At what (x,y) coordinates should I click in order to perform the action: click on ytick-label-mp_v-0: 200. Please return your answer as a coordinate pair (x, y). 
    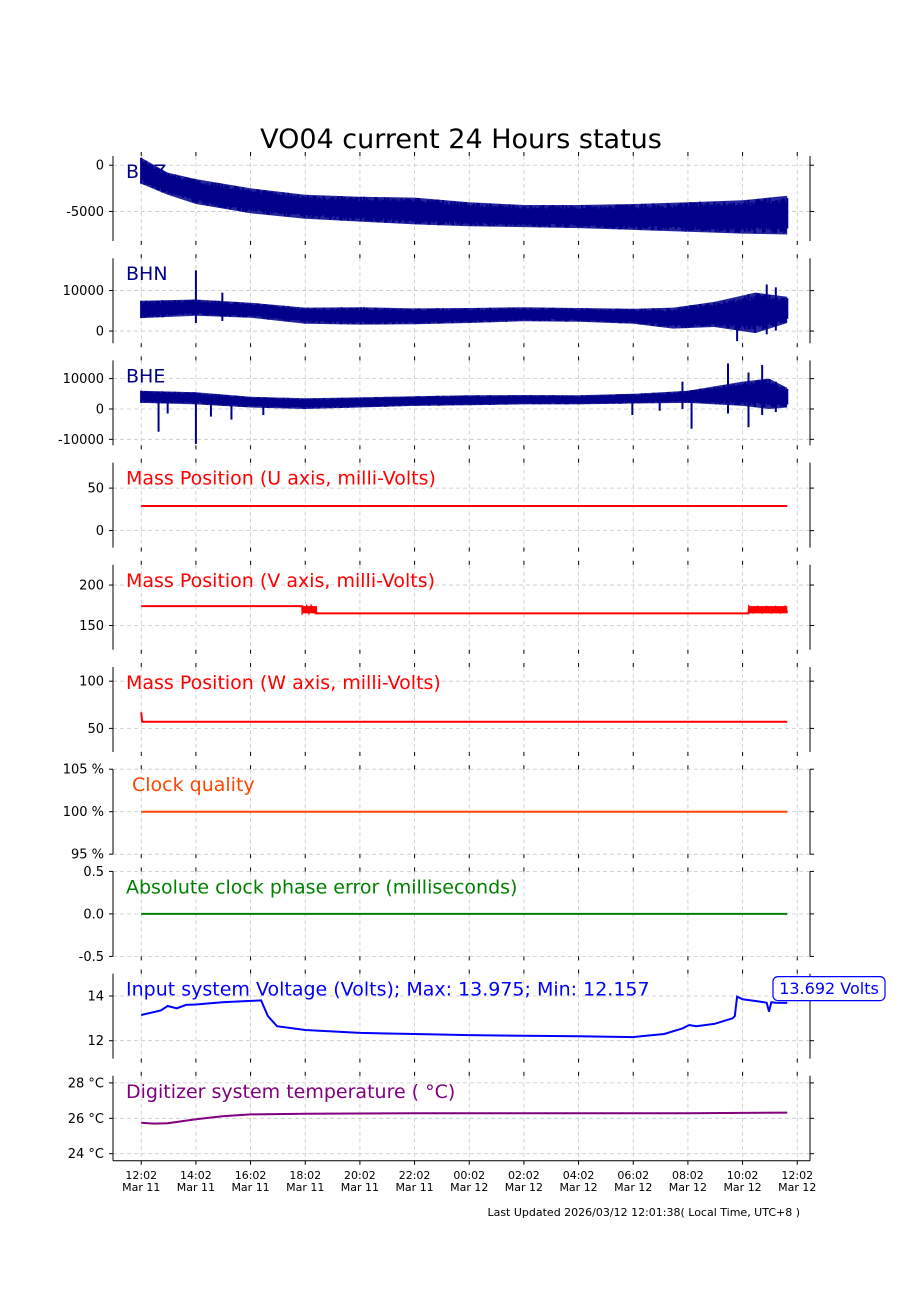
    Looking at the image, I should click on (91, 586).